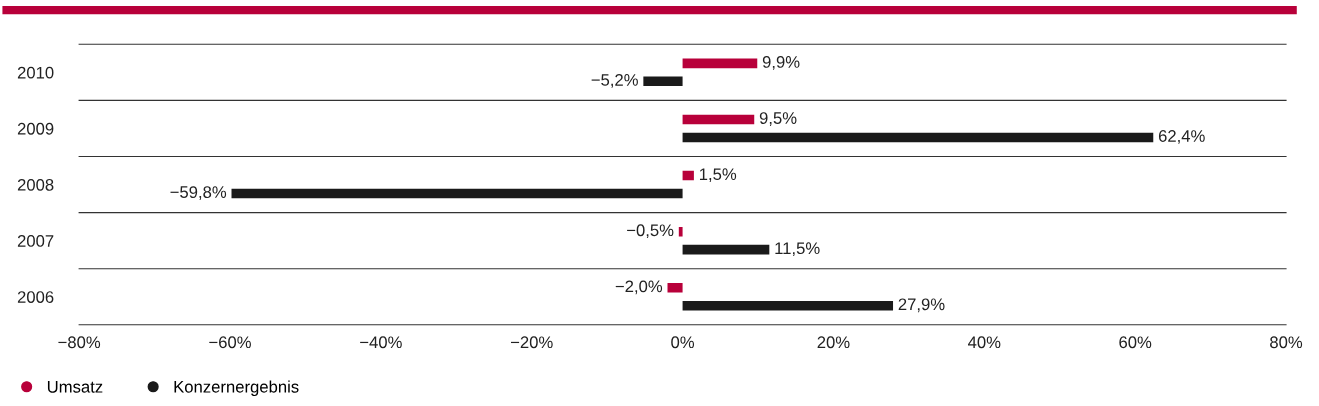  What do you see at coordinates (921, 305) in the screenshot?
I see `data-label: 27,9%` at bounding box center [921, 305].